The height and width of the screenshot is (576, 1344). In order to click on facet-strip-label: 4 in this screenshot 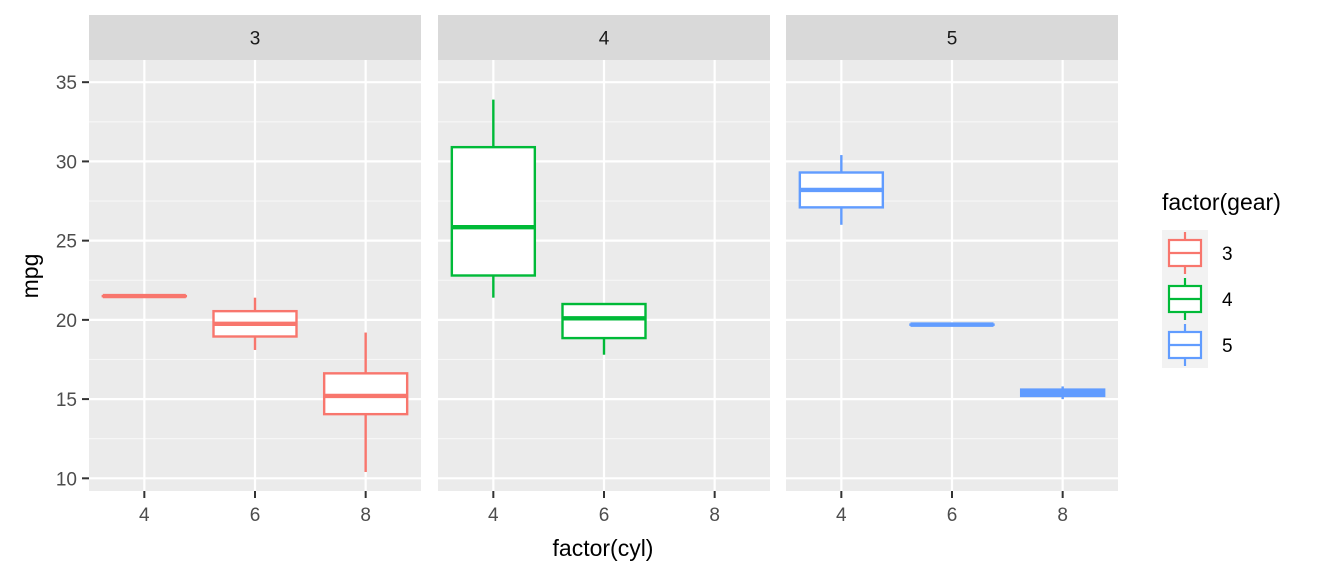, I will do `click(604, 39)`.